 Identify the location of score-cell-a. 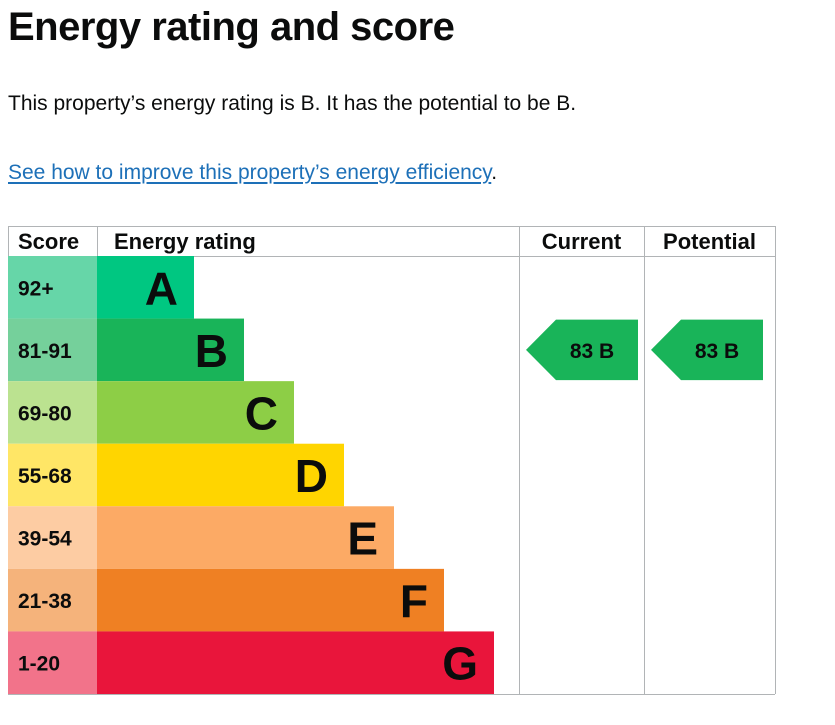
(52, 287).